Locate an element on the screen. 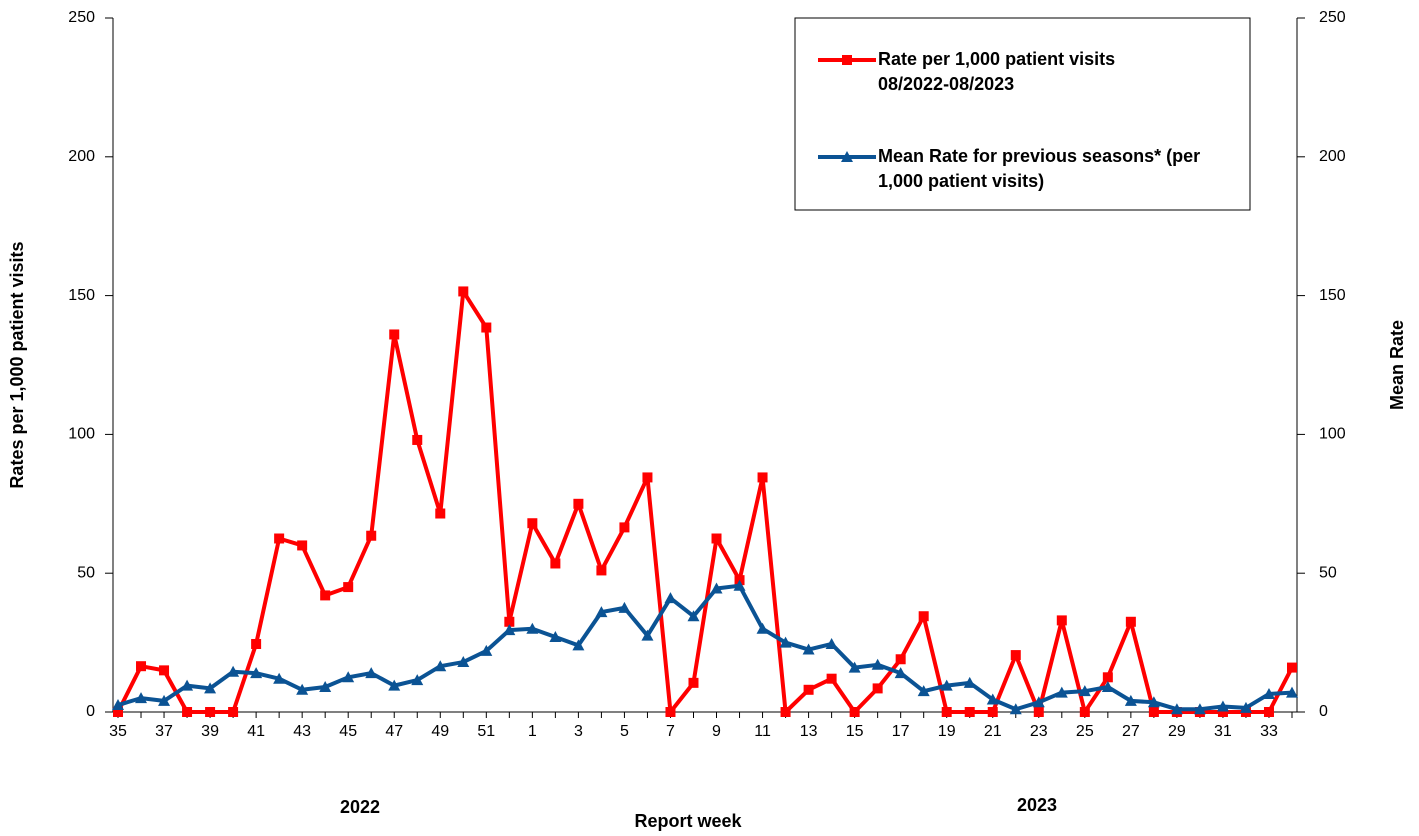 The image size is (1419, 836). x-tick-label: 43 is located at coordinates (302, 731).